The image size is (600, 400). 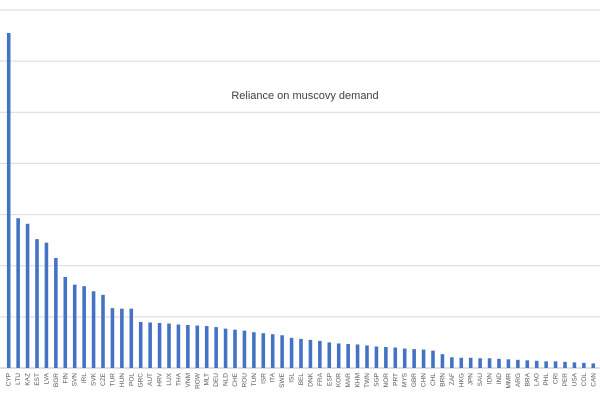 What do you see at coordinates (480, 380) in the screenshot?
I see `x-tick-label-sau: SAU` at bounding box center [480, 380].